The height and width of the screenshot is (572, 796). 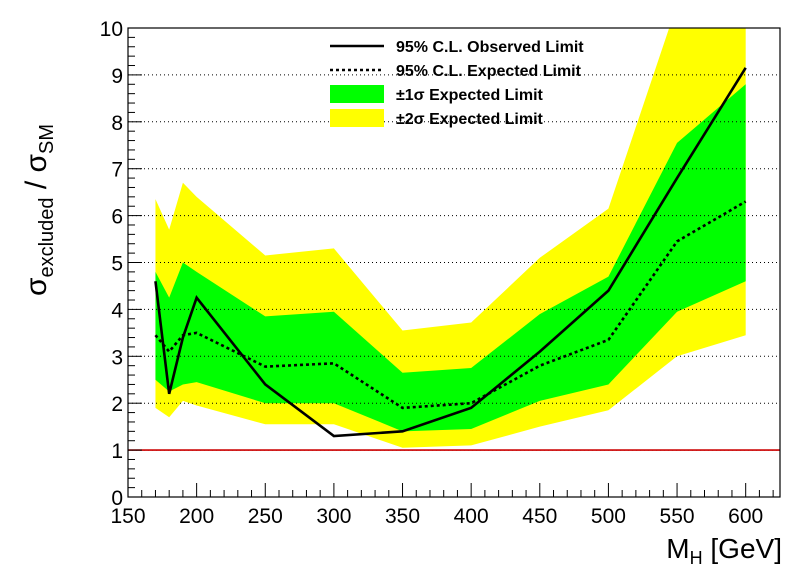 What do you see at coordinates (490, 47) in the screenshot?
I see `legend-label-1: 95% C.L. Observed Limit` at bounding box center [490, 47].